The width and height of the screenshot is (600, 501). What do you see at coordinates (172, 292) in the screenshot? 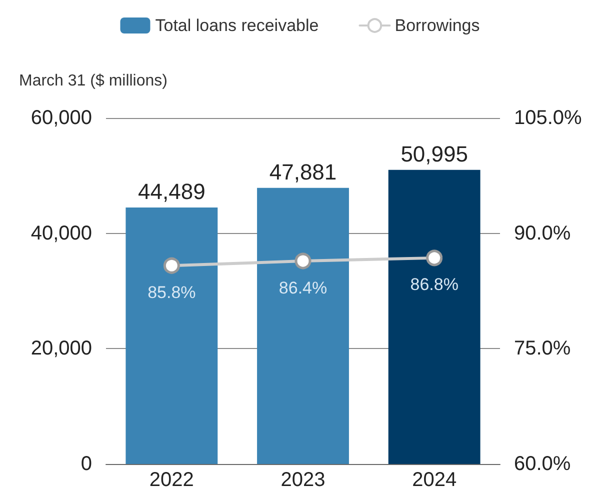
I see `data-label: 85.8%` at bounding box center [172, 292].